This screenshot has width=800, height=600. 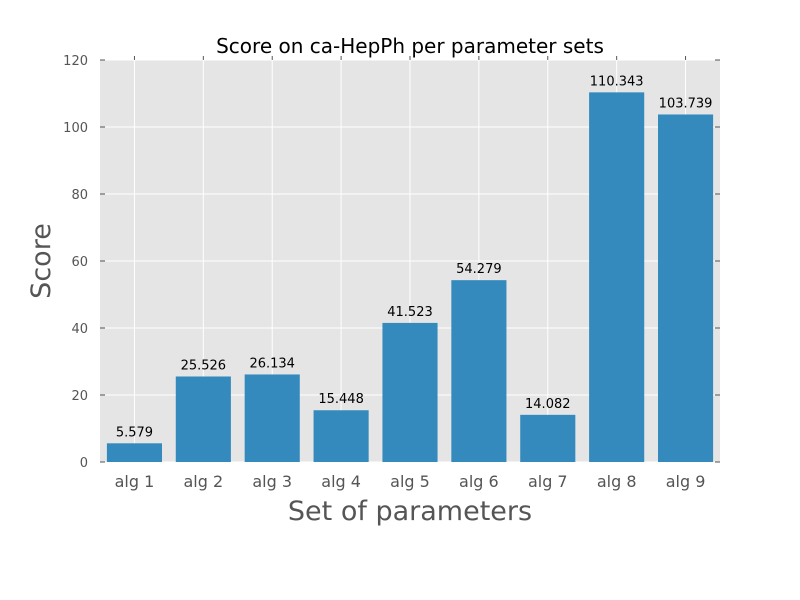 What do you see at coordinates (272, 363) in the screenshot?
I see `bar-value-label: 26.134` at bounding box center [272, 363].